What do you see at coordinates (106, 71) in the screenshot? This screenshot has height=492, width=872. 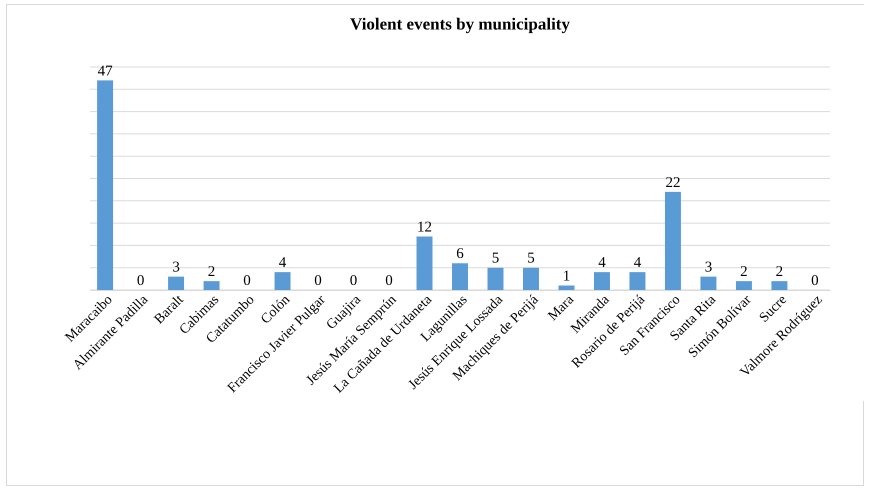 I see `data-label: 47` at bounding box center [106, 71].